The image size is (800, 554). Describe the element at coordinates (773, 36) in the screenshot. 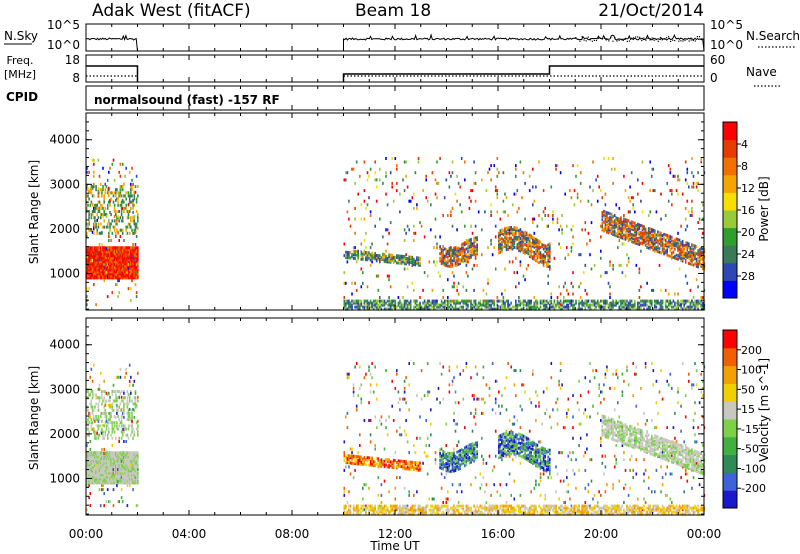

I see `nsearch-label: N.Search` at that location.